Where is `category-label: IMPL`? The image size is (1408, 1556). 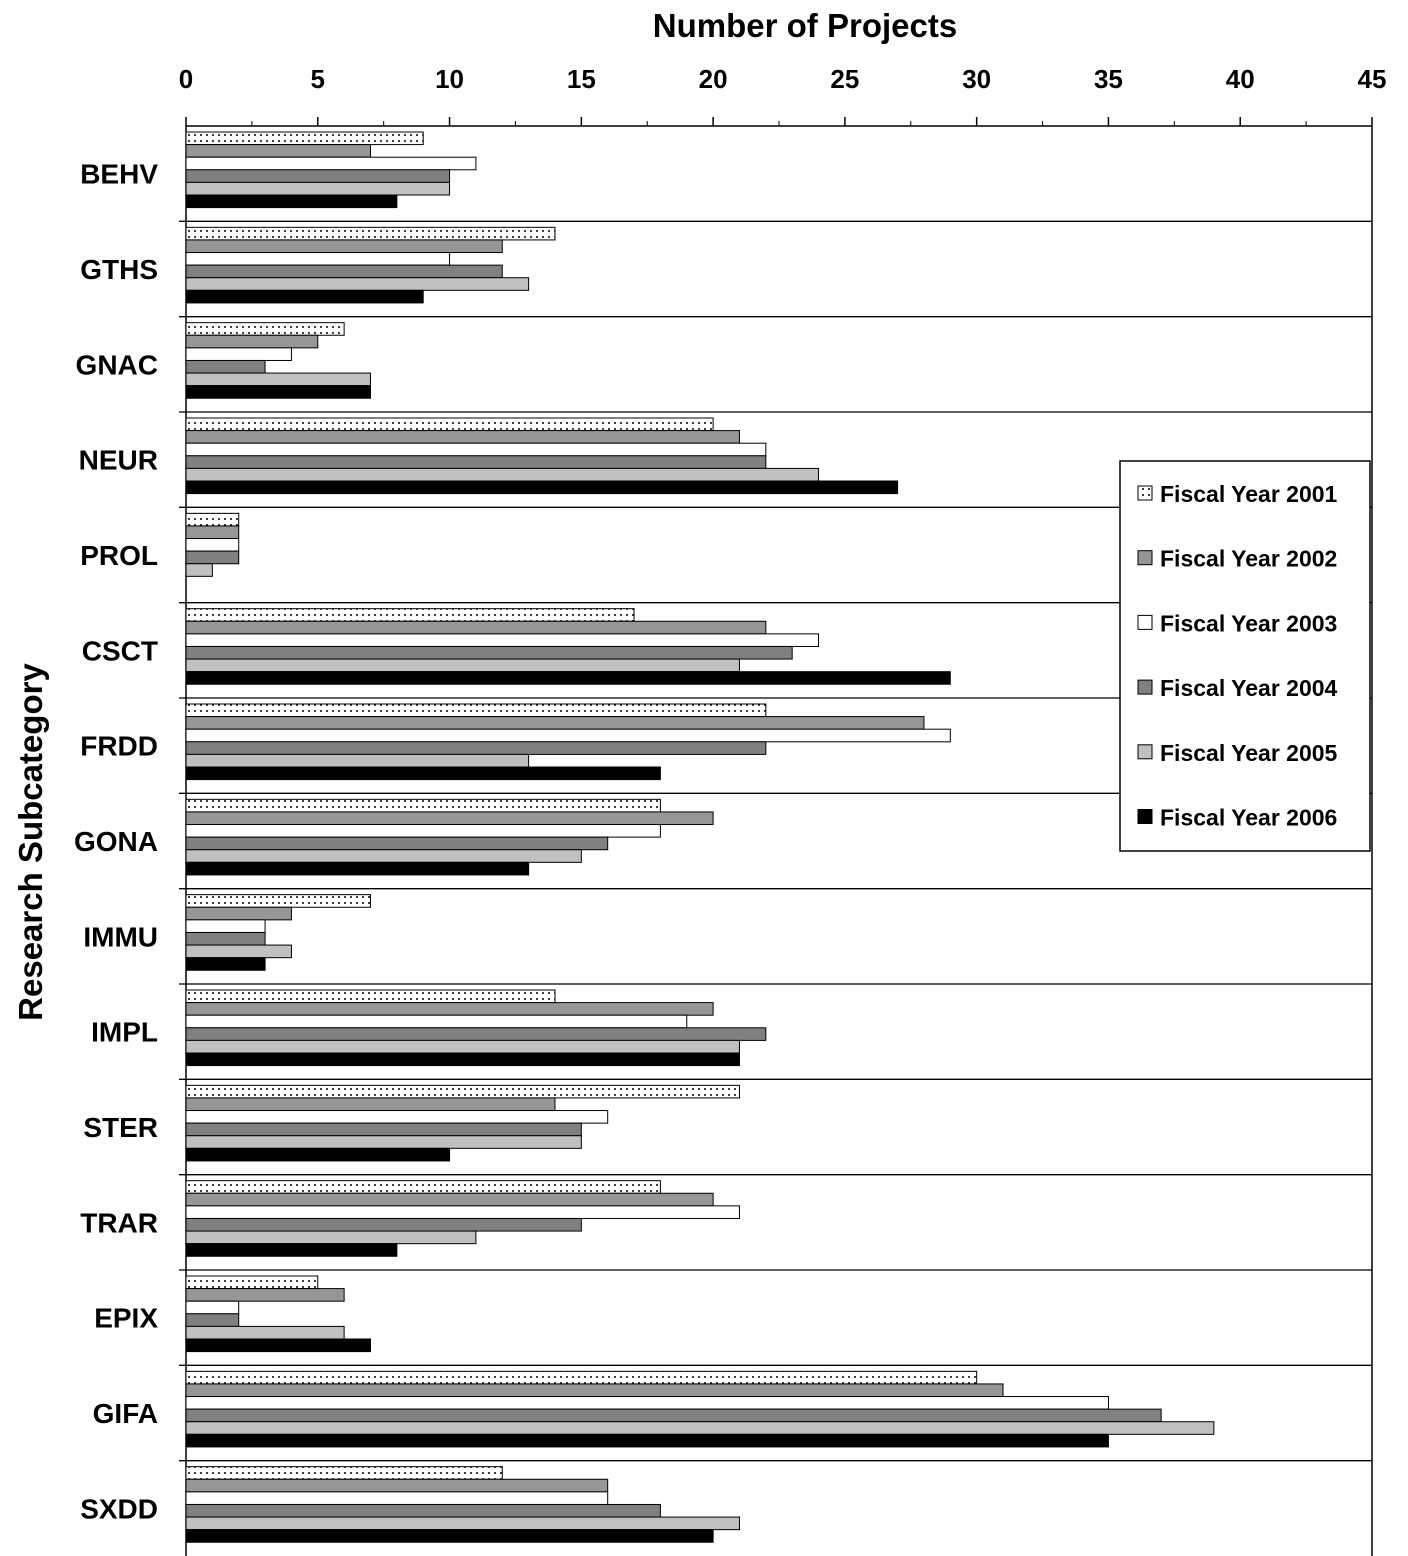
category-label: IMPL is located at coordinates (124, 1032).